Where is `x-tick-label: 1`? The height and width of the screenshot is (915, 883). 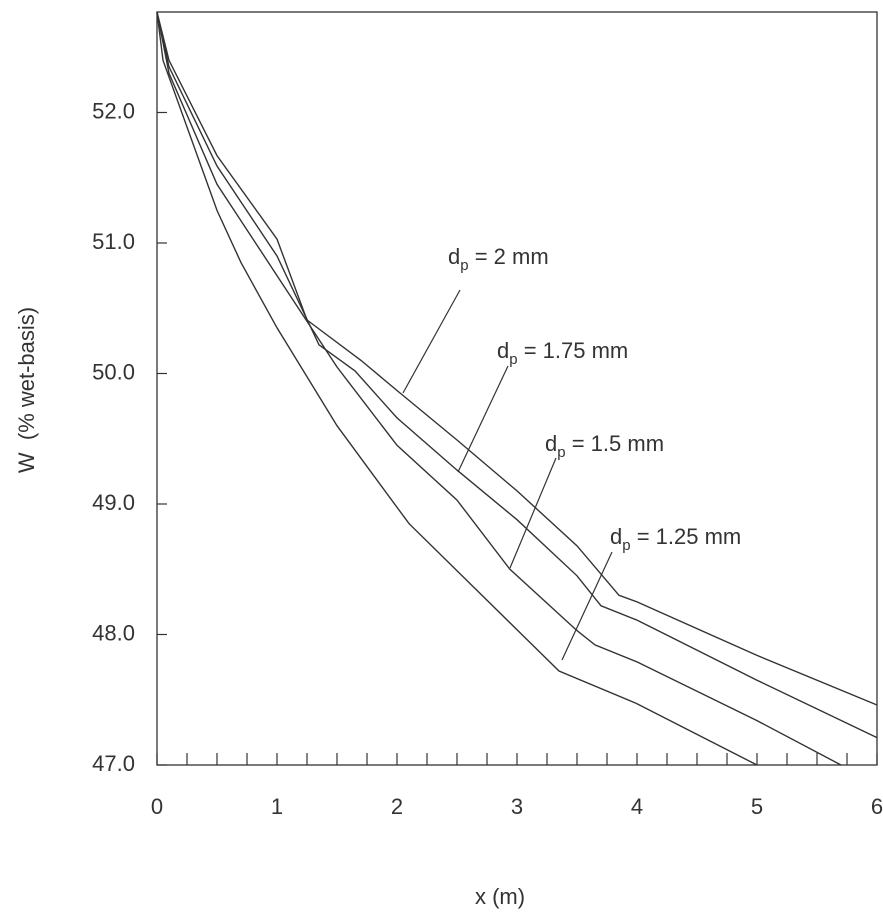 x-tick-label: 1 is located at coordinates (277, 806).